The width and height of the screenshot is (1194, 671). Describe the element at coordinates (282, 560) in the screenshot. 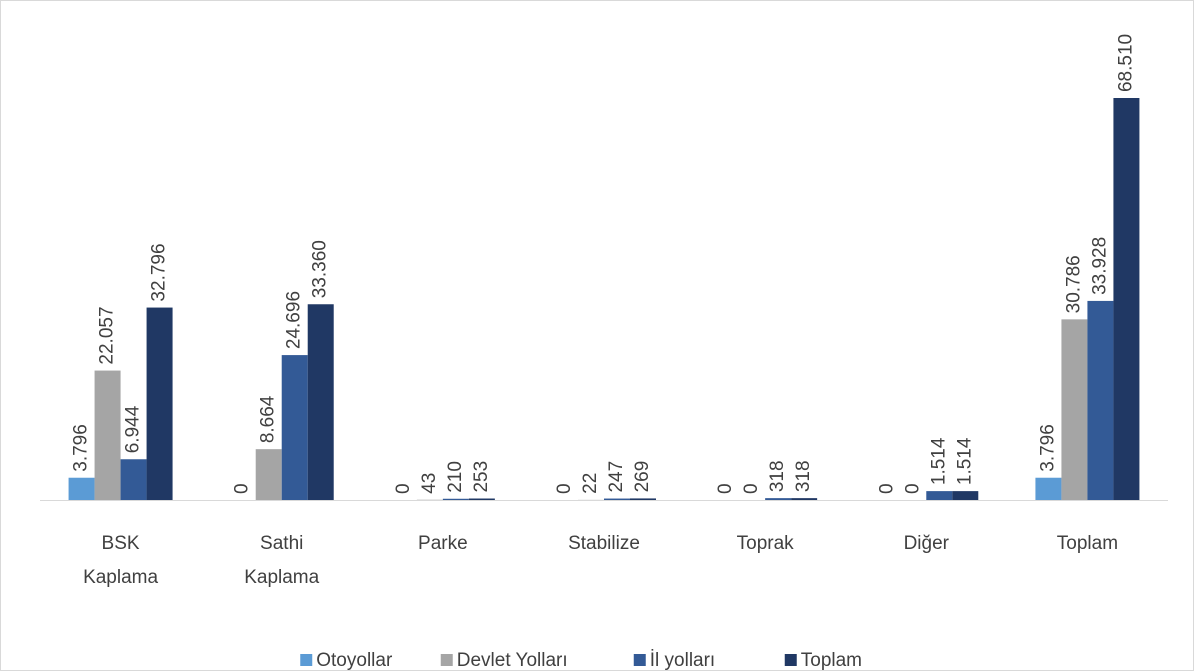

I see `x-tick-label: Sathi Kaplama` at that location.